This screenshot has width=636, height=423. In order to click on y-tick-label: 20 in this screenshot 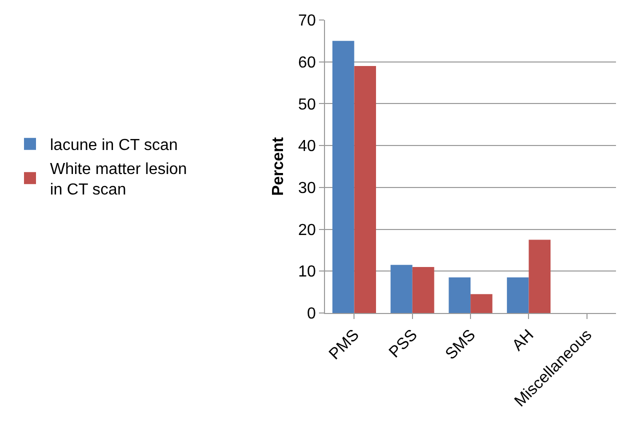, I will do `click(307, 230)`.